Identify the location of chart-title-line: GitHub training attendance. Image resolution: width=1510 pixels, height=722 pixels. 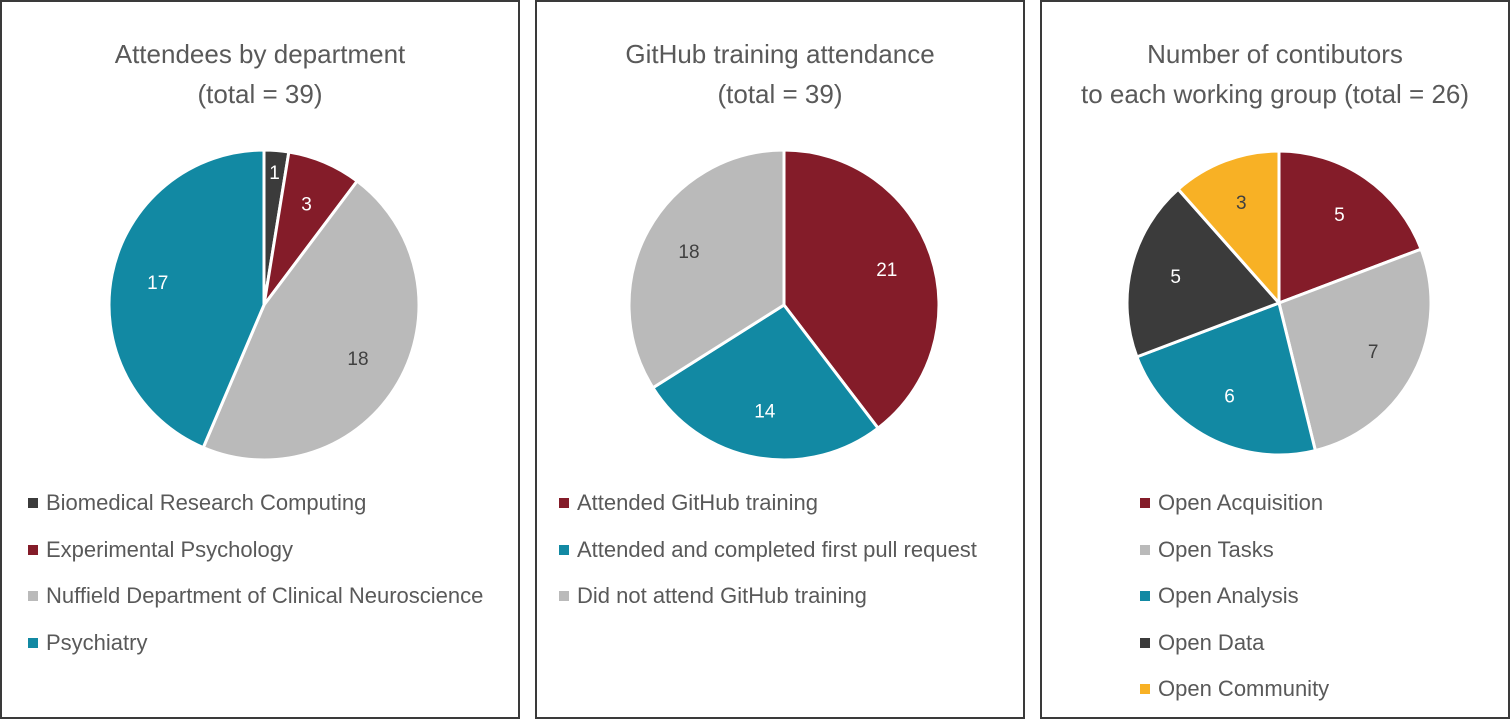
(780, 54).